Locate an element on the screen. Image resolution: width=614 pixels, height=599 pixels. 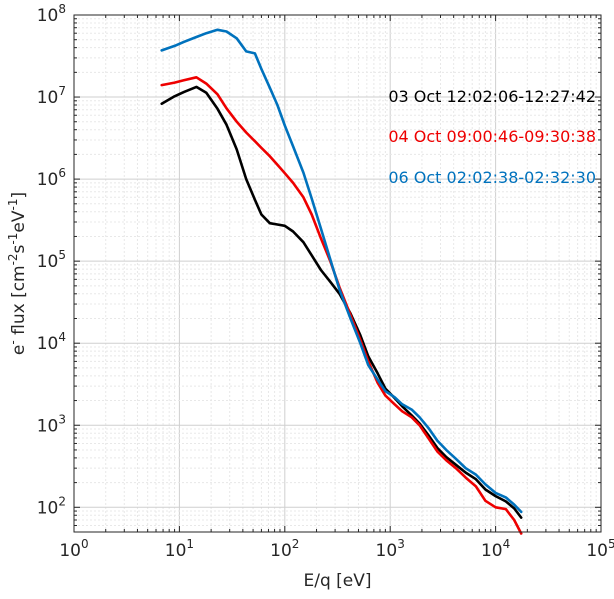
y-axis-title-sup4: -1 is located at coordinates (13, 205).